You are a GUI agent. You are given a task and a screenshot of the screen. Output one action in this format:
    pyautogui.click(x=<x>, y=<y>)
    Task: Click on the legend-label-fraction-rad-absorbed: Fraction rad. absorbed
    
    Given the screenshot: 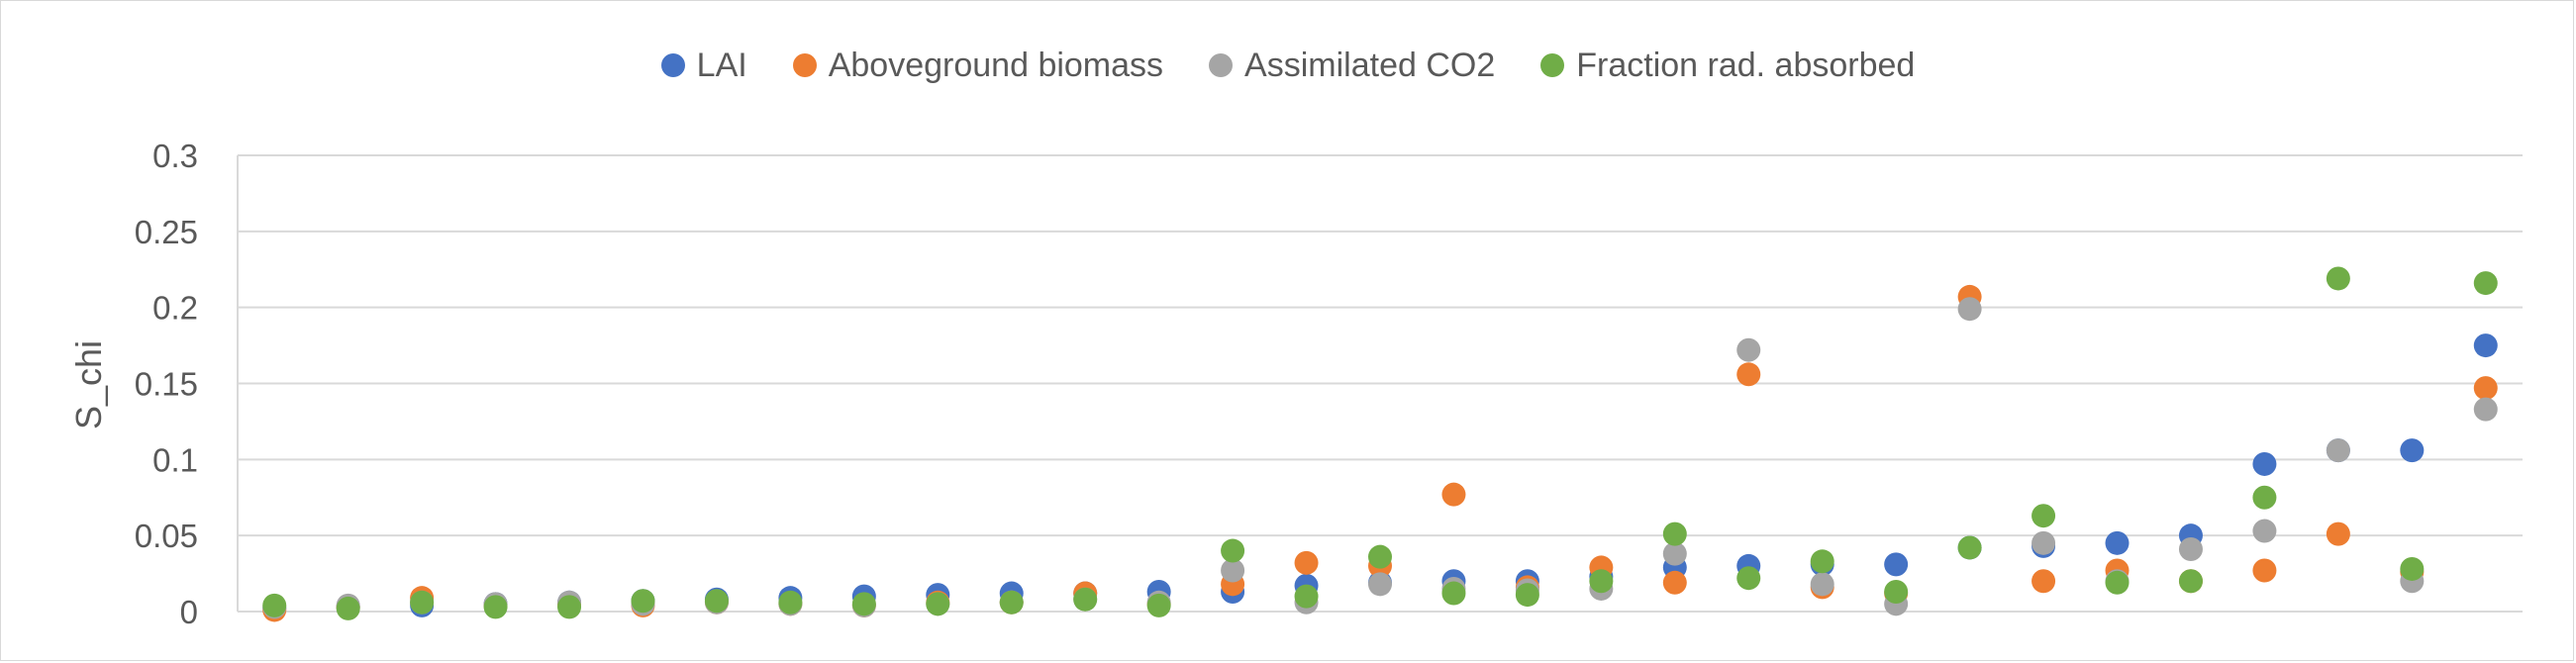 What is the action you would take?
    pyautogui.click(x=1746, y=65)
    